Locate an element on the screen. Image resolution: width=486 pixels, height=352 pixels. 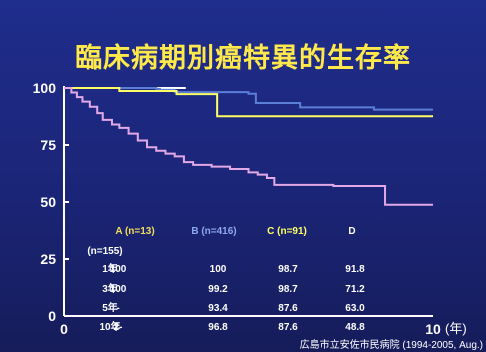
table-cell: 99.2 is located at coordinates (218, 289).